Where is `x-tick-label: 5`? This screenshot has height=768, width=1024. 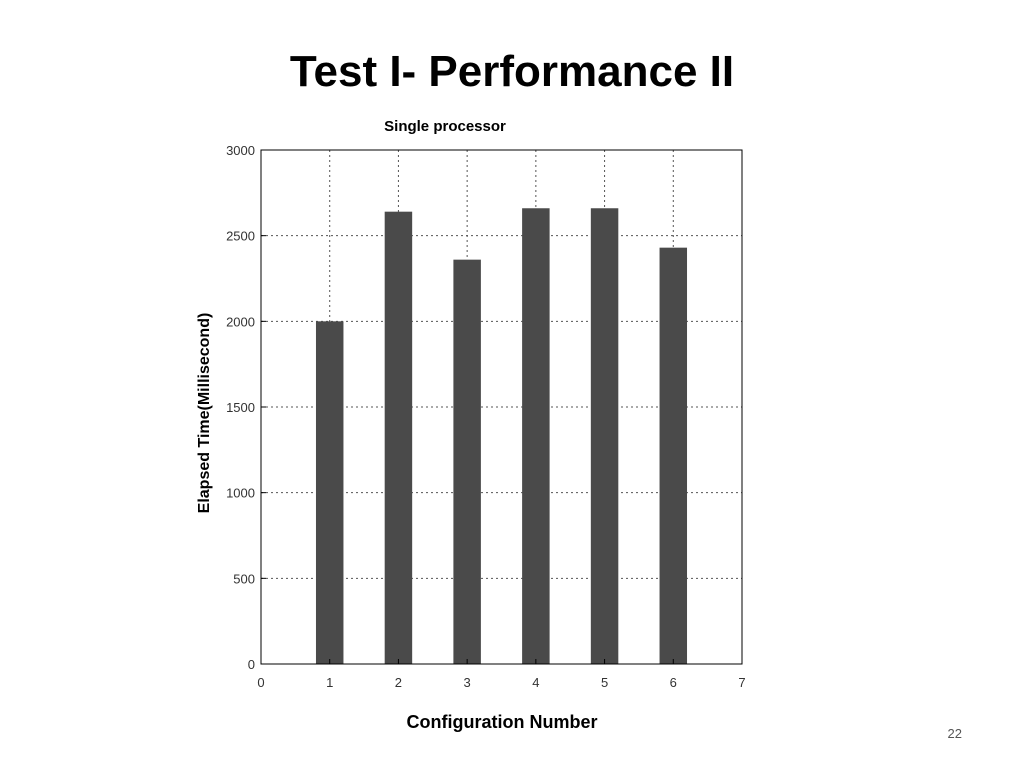
x-tick-label: 5 is located at coordinates (604, 682).